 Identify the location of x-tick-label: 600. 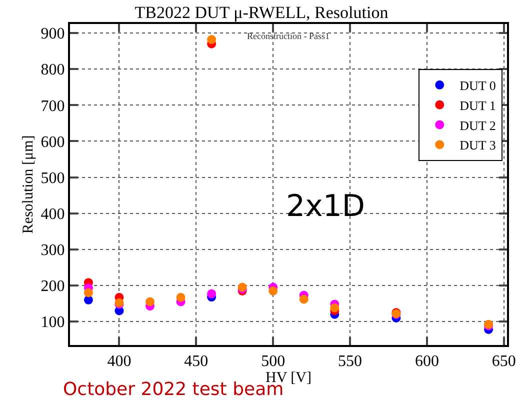
(426, 361).